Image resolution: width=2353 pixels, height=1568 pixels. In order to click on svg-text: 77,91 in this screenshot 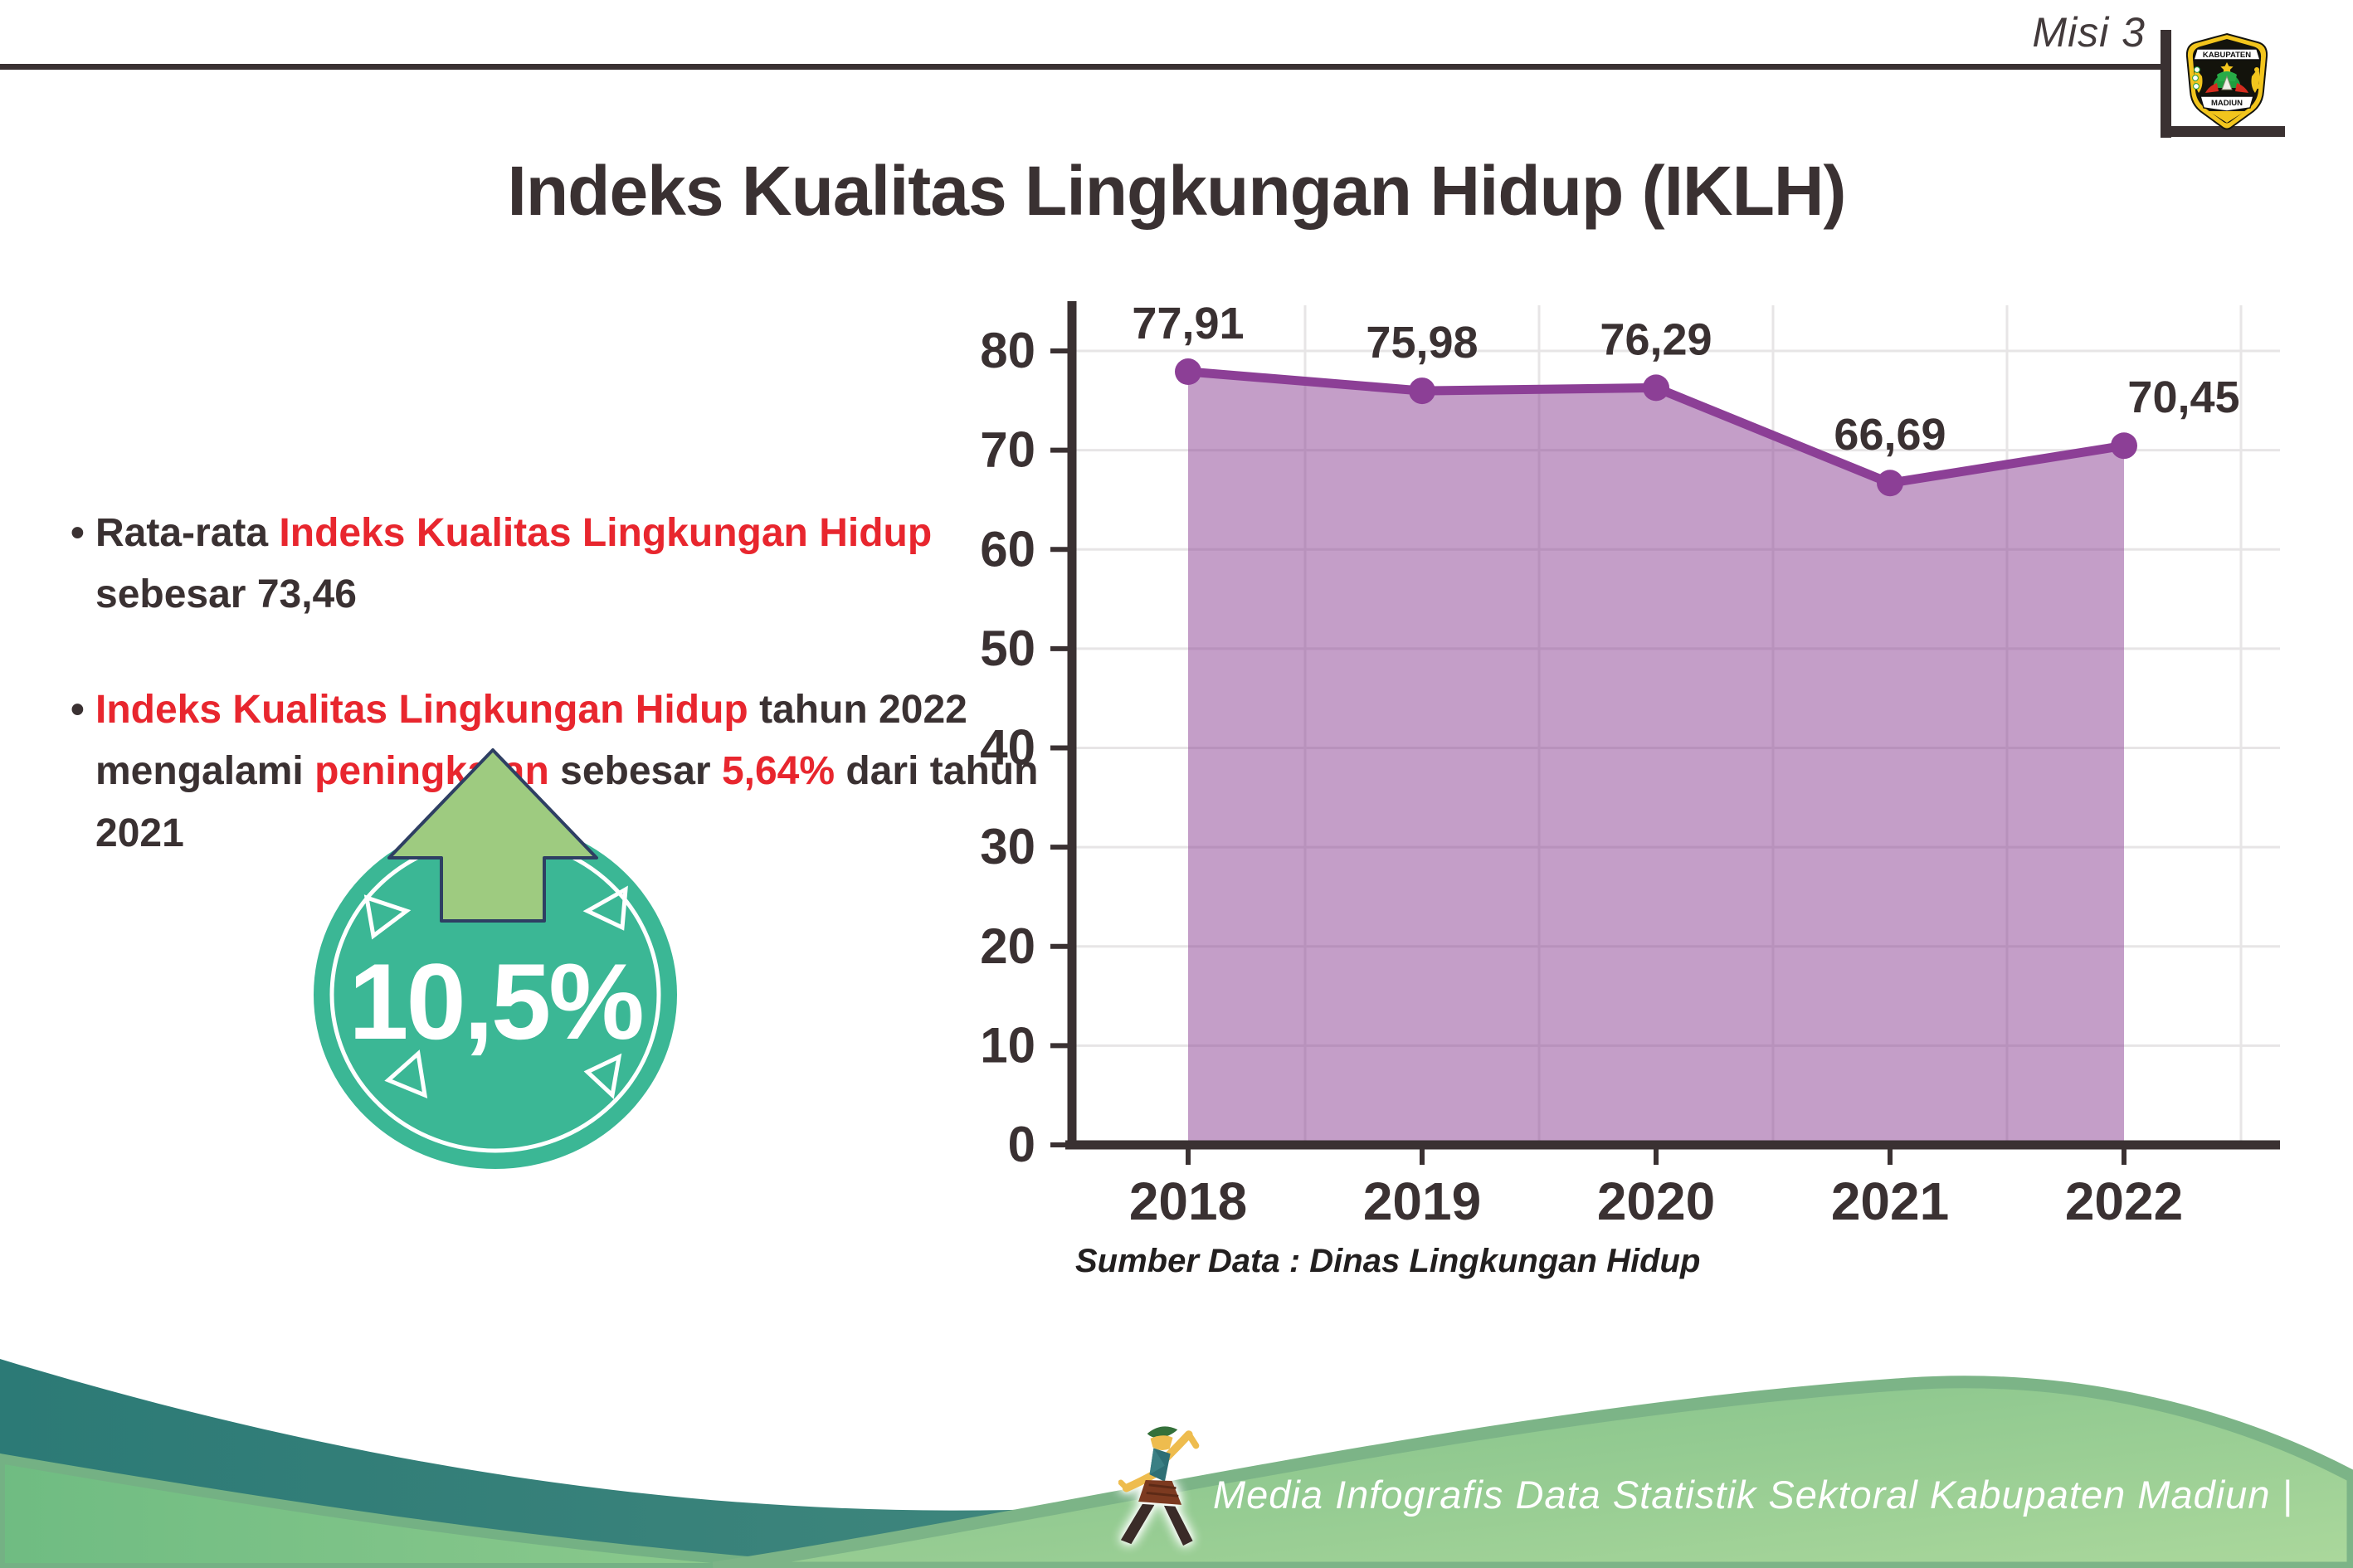, I will do `click(1188, 323)`.